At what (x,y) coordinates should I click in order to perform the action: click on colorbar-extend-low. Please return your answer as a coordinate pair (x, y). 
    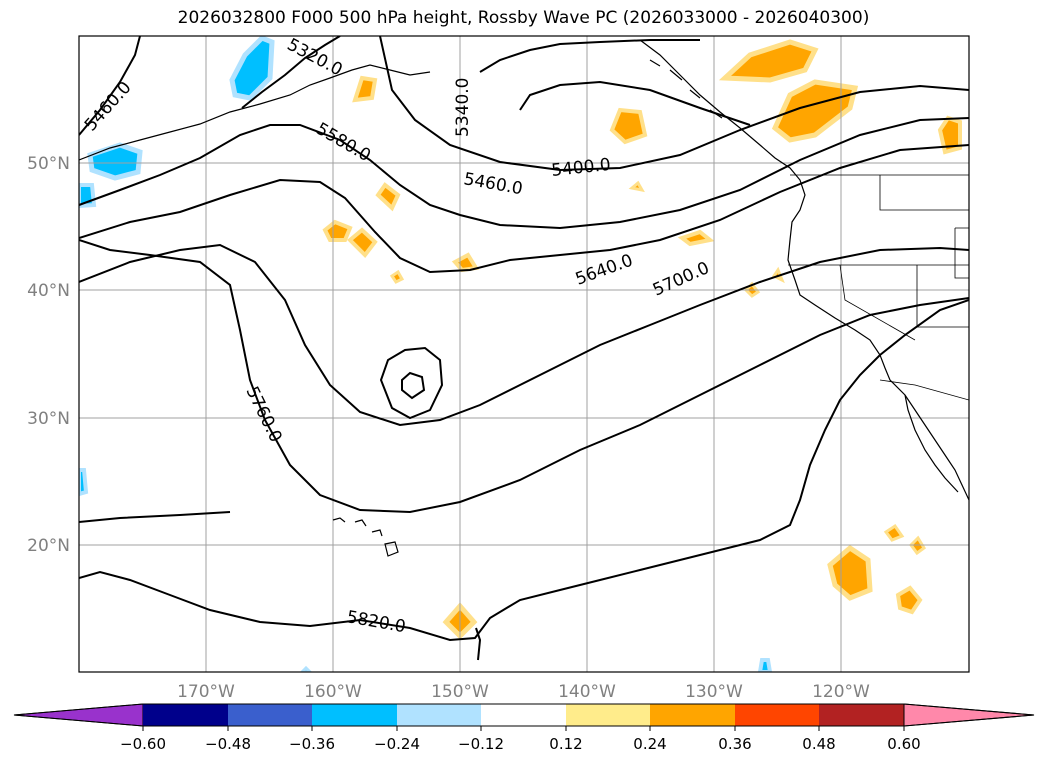
    Looking at the image, I should click on (78, 715).